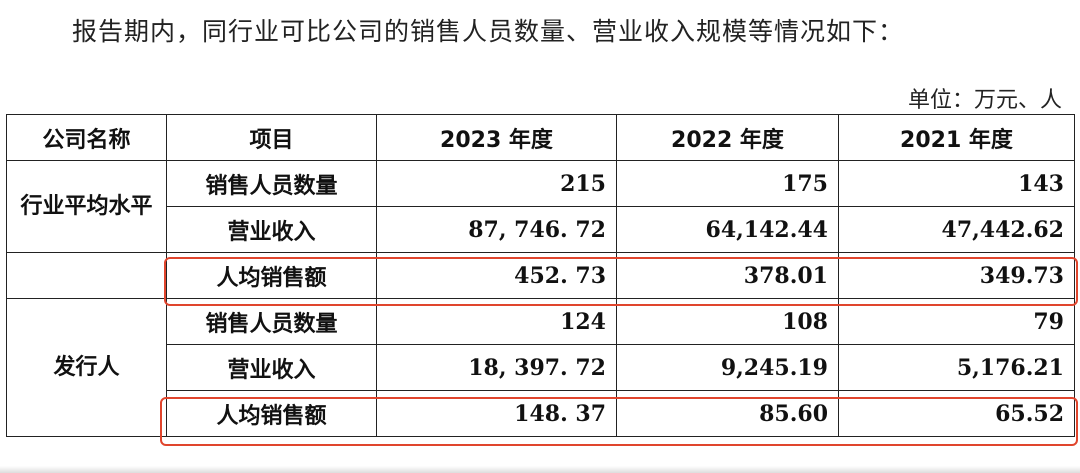 The width and height of the screenshot is (1080, 473). I want to click on value-cell: 87, 746. 72, so click(496, 229).